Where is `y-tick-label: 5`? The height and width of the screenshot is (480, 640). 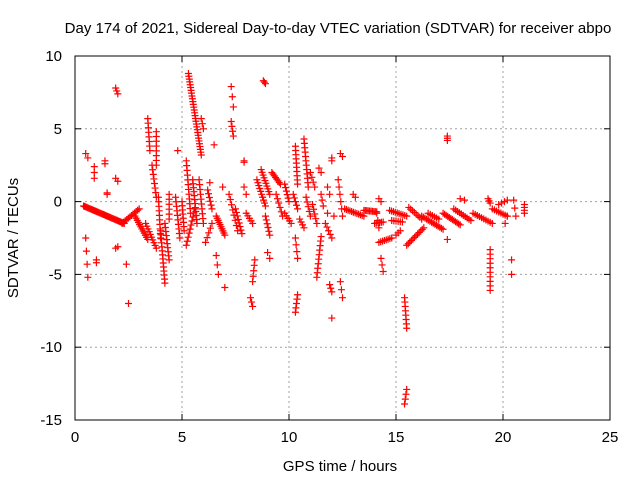
y-tick-label: 5 is located at coordinates (58, 129).